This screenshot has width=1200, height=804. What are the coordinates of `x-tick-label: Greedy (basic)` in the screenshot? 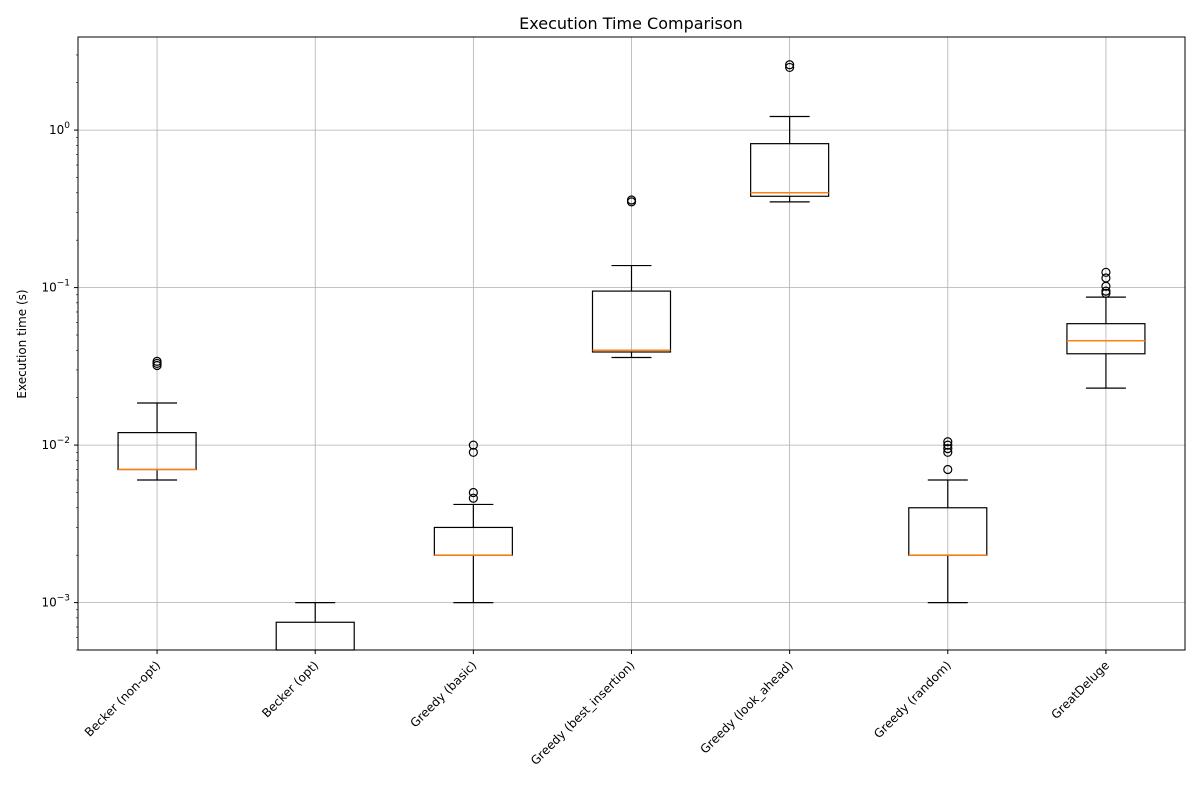 It's located at (443, 694).